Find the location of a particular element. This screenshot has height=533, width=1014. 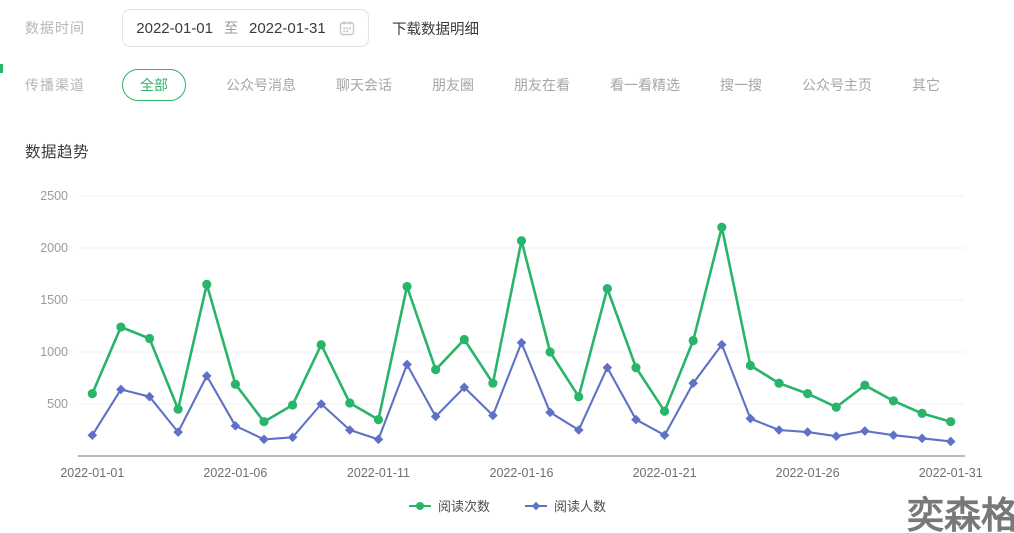

legend-item-阅读次数: 阅读次数 is located at coordinates (449, 505).